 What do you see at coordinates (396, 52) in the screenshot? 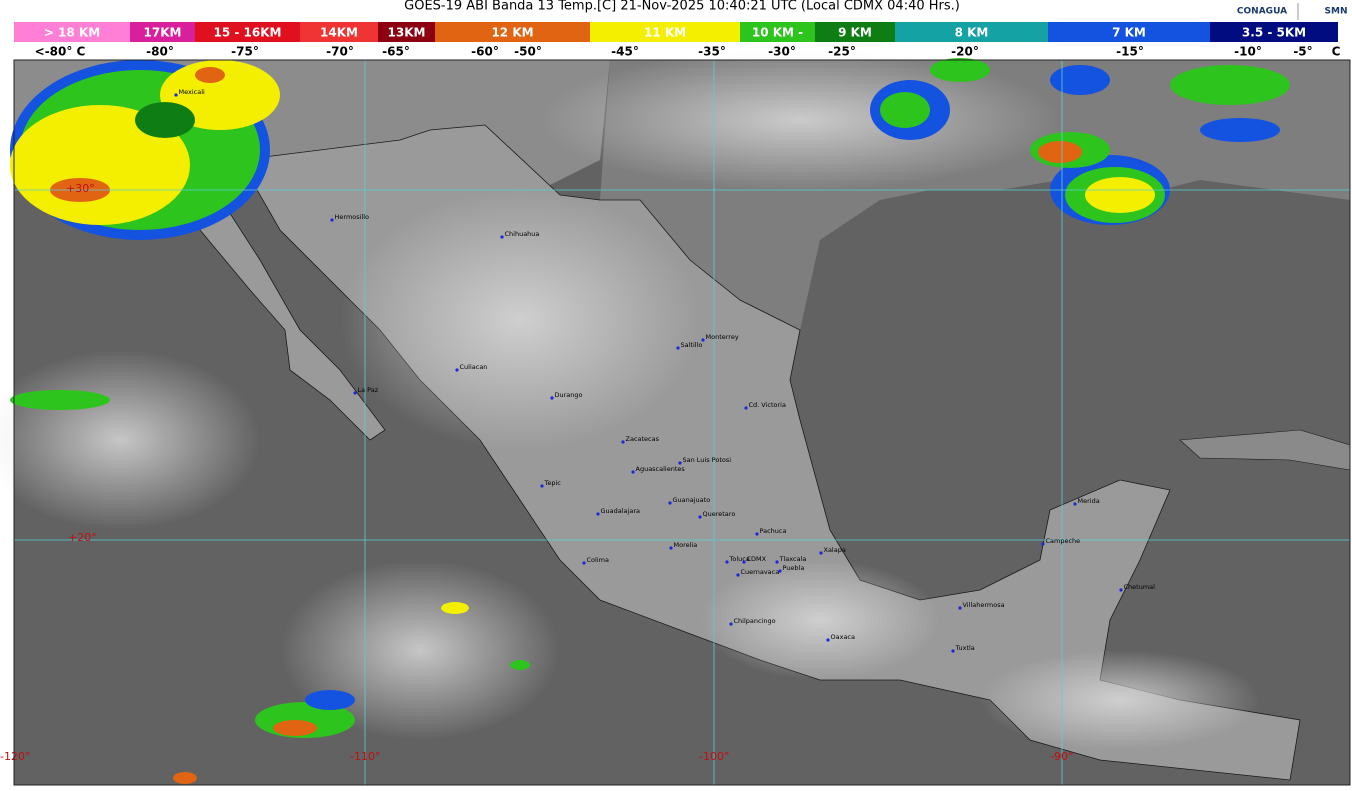
I see `legend-temp-label: -65°` at bounding box center [396, 52].